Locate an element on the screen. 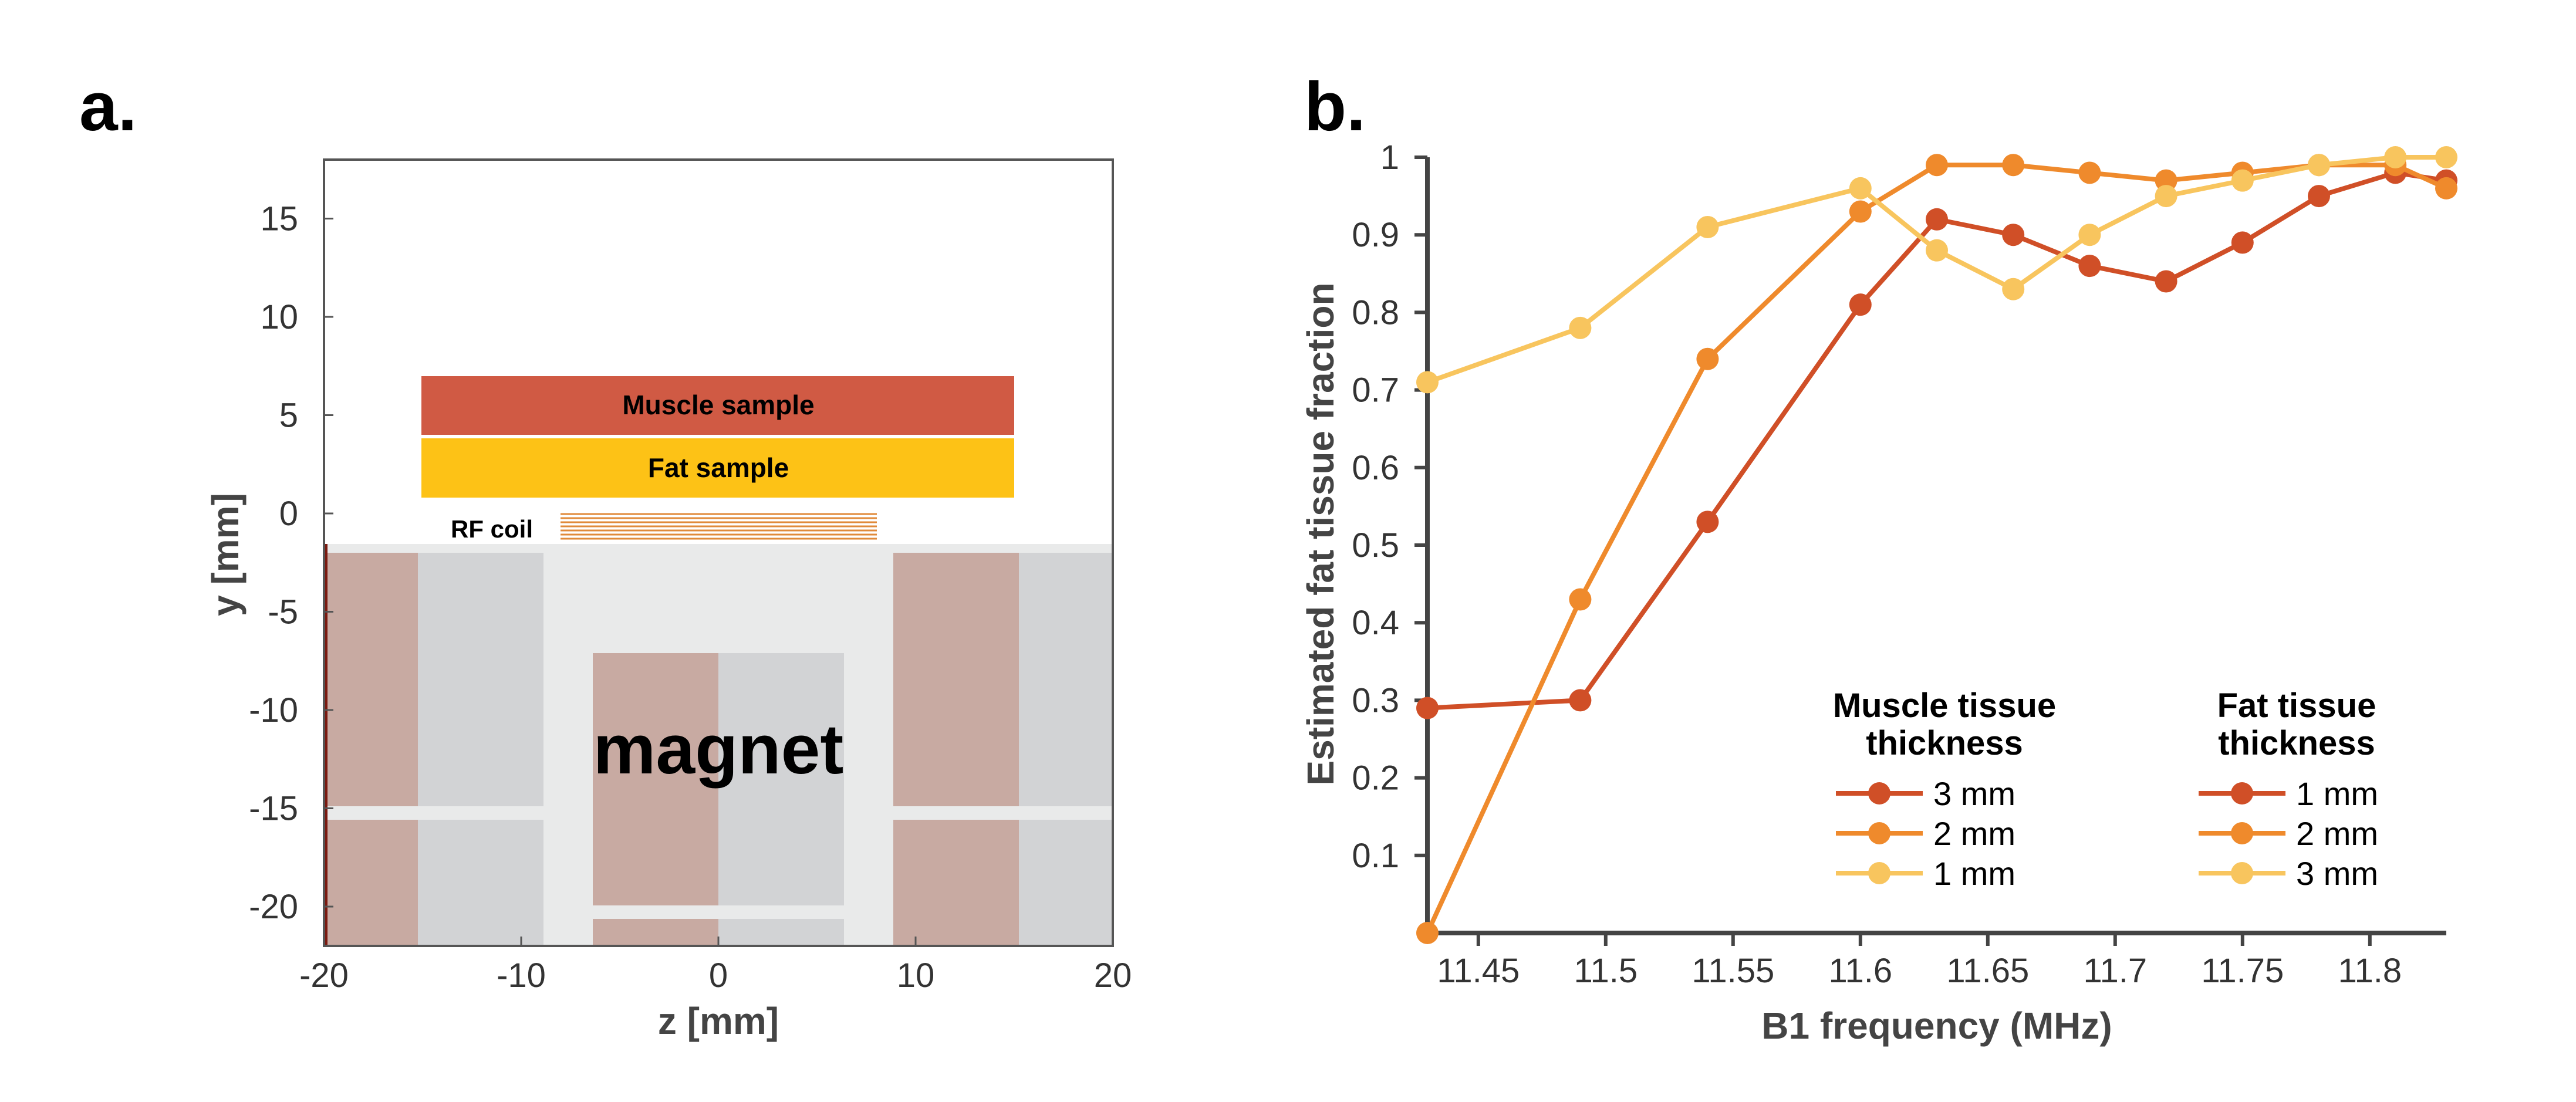 This screenshot has height=1102, width=2576. panel-b-x-tick-label: 11.7 is located at coordinates (2116, 971).